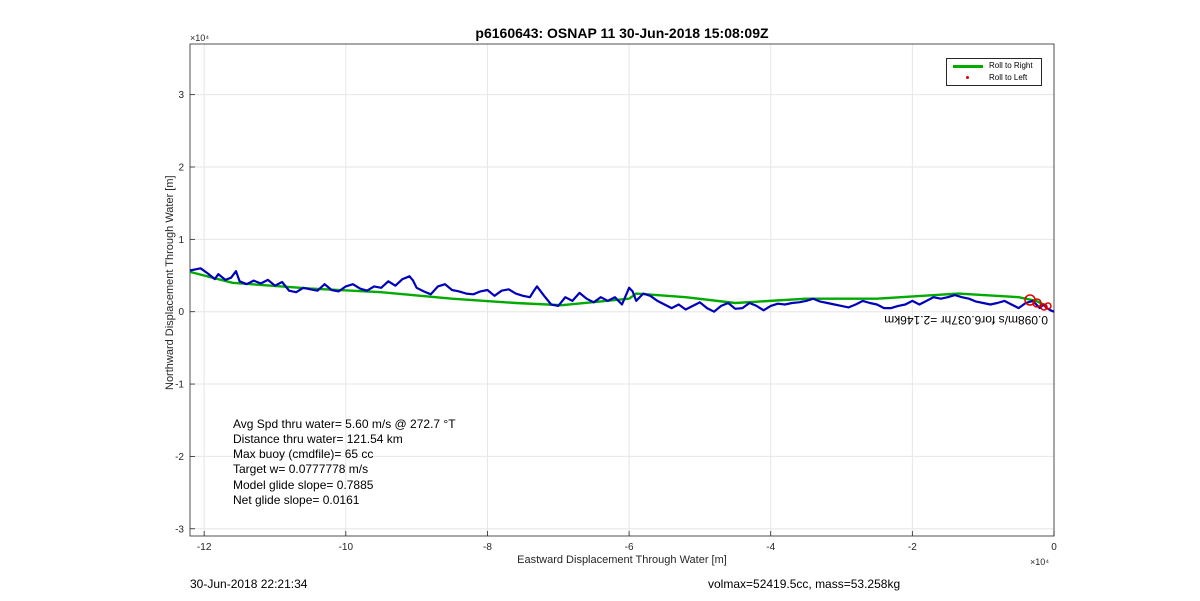 The height and width of the screenshot is (601, 1200). I want to click on stat-distance: Distance thru water= 121.54 km, so click(318, 439).